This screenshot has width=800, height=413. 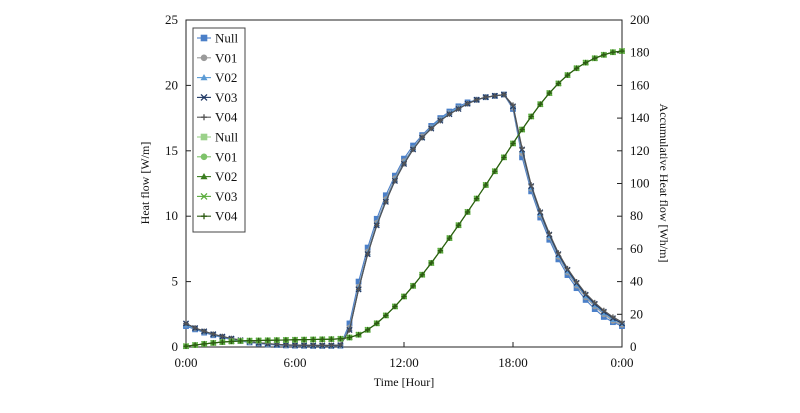 I want to click on data-point-circle, so click(x=204, y=58).